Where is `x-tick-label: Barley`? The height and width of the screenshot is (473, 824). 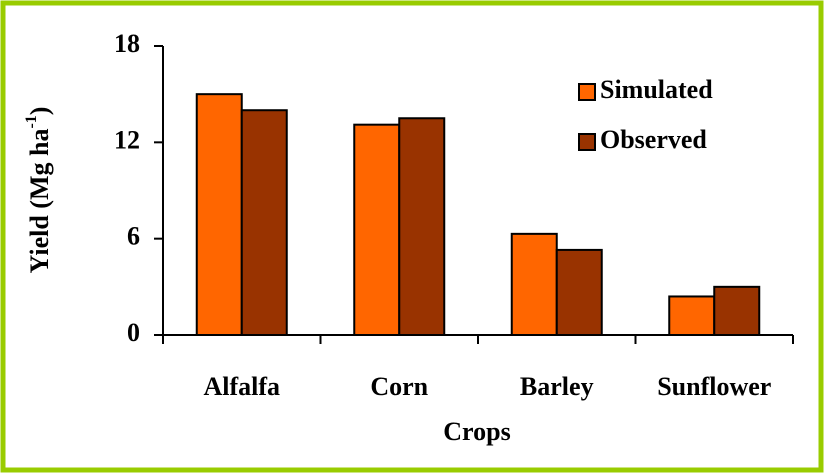 x-tick-label: Barley is located at coordinates (557, 386).